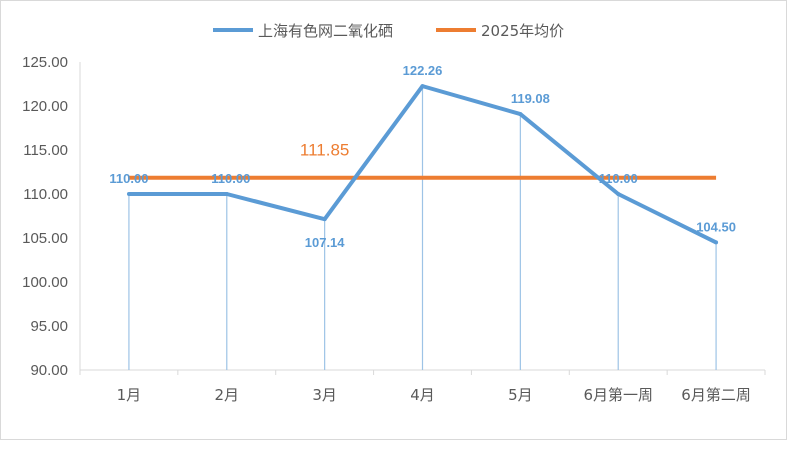  Describe the element at coordinates (45, 238) in the screenshot. I see `y-tick-label: 105.00` at that location.